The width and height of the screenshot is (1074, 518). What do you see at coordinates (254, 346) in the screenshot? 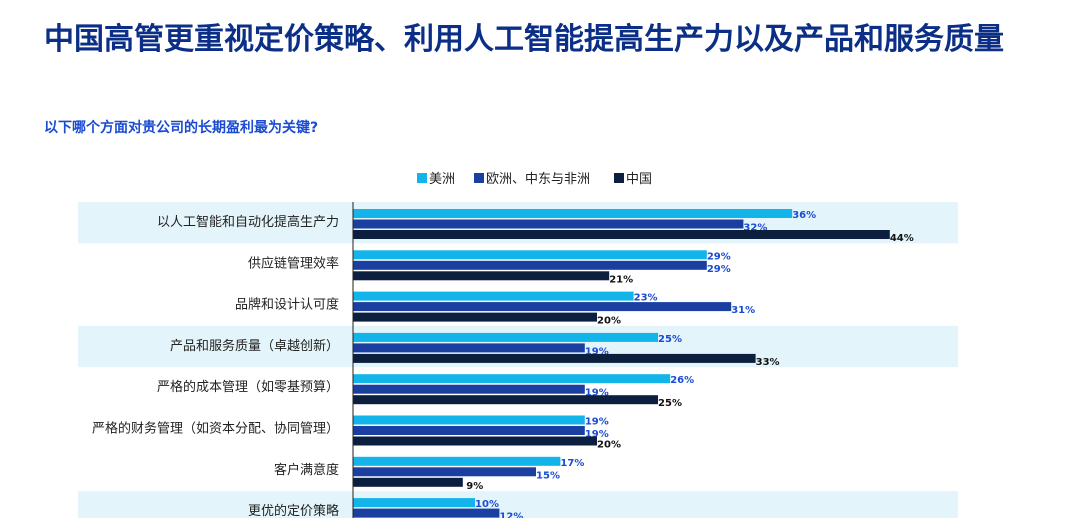
I see `category-label-4: 产品和服务质量（卓越创新）` at bounding box center [254, 346].